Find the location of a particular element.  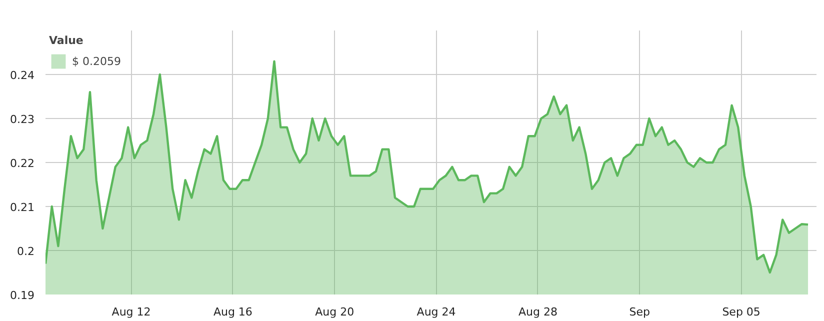

x-tick-label: Sep is located at coordinates (639, 312).